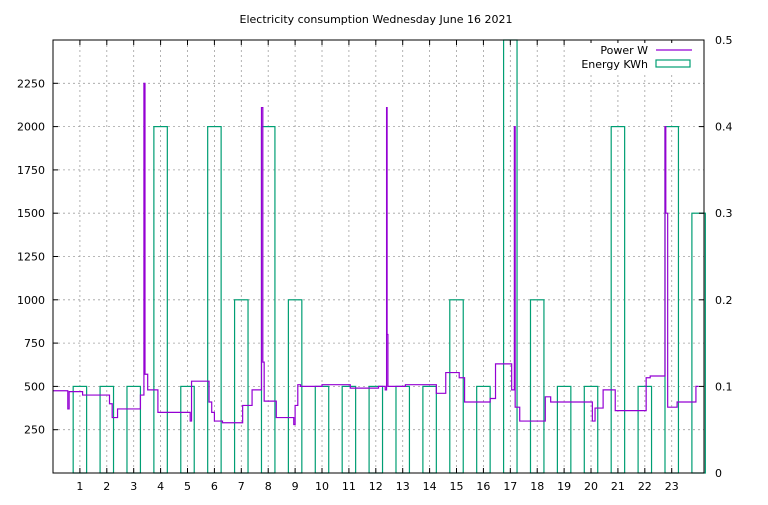  I want to click on x-tick-label: 3, so click(133, 486).